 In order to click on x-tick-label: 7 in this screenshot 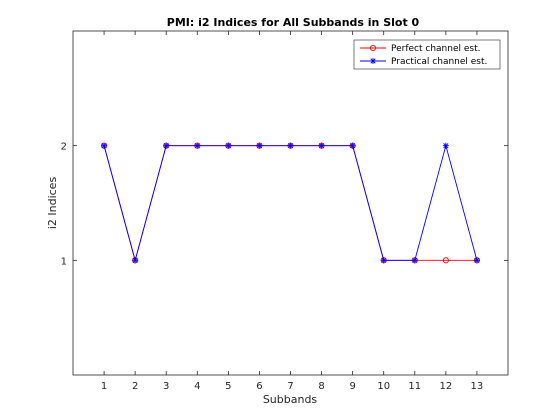, I will do `click(290, 386)`.